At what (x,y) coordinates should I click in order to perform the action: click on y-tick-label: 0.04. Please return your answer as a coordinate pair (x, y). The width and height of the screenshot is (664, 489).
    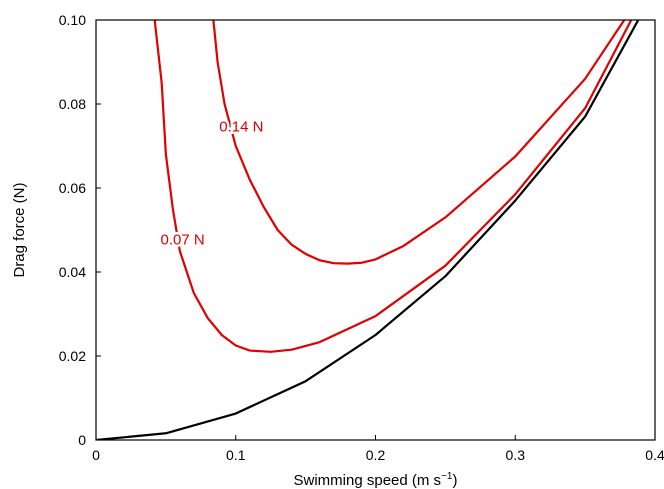
    Looking at the image, I should click on (72, 272).